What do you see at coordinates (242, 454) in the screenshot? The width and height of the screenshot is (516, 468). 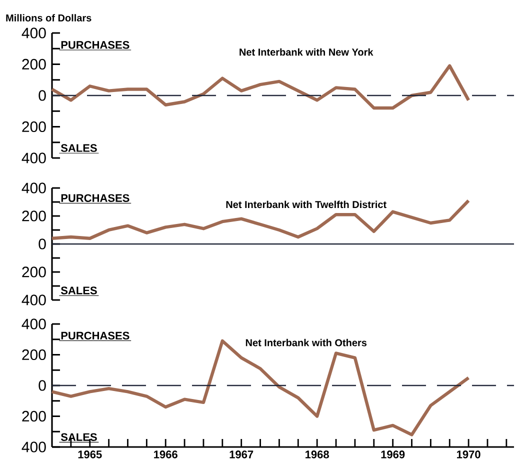 I see `x-tick-label: 1967` at bounding box center [242, 454].